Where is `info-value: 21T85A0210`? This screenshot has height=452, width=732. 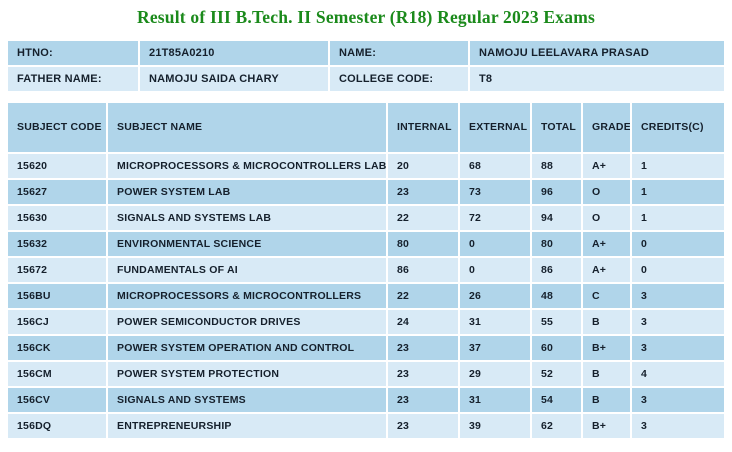 info-value: 21T85A0210 is located at coordinates (234, 53).